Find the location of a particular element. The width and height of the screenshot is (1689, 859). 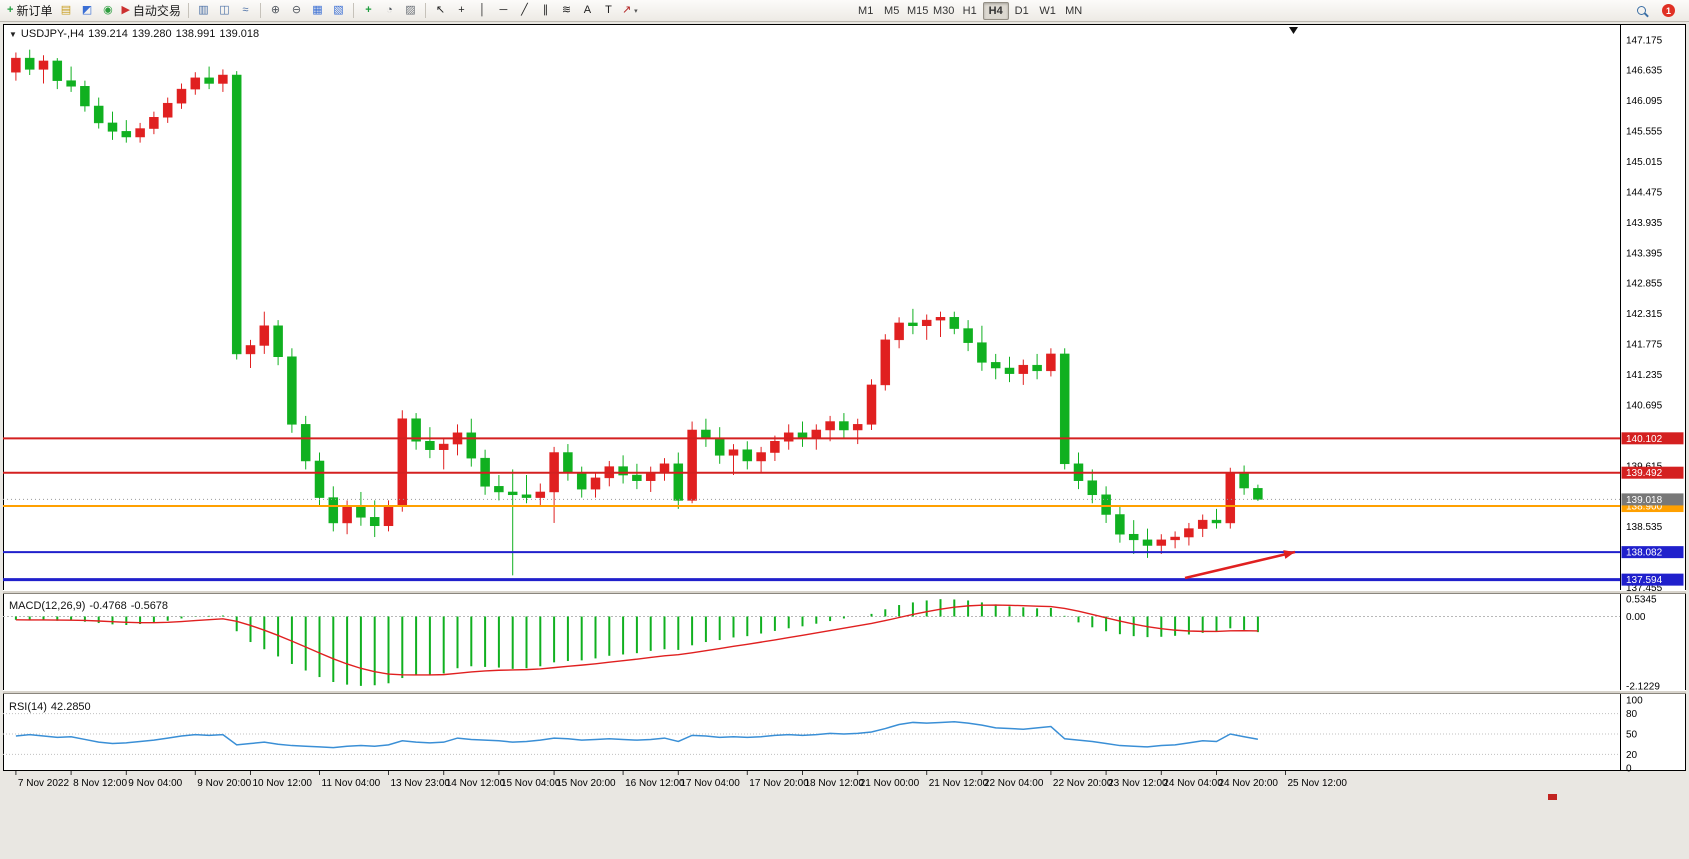

svg-text: 100 is located at coordinates (1634, 701).